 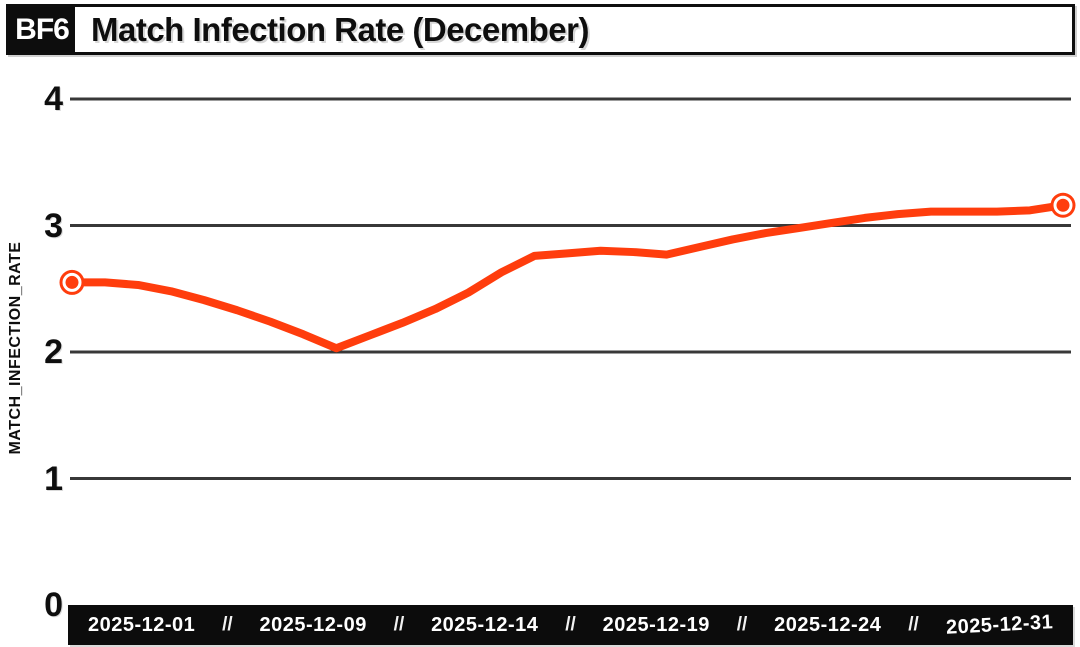 I want to click on y-tick-label: 4, so click(x=53, y=99).